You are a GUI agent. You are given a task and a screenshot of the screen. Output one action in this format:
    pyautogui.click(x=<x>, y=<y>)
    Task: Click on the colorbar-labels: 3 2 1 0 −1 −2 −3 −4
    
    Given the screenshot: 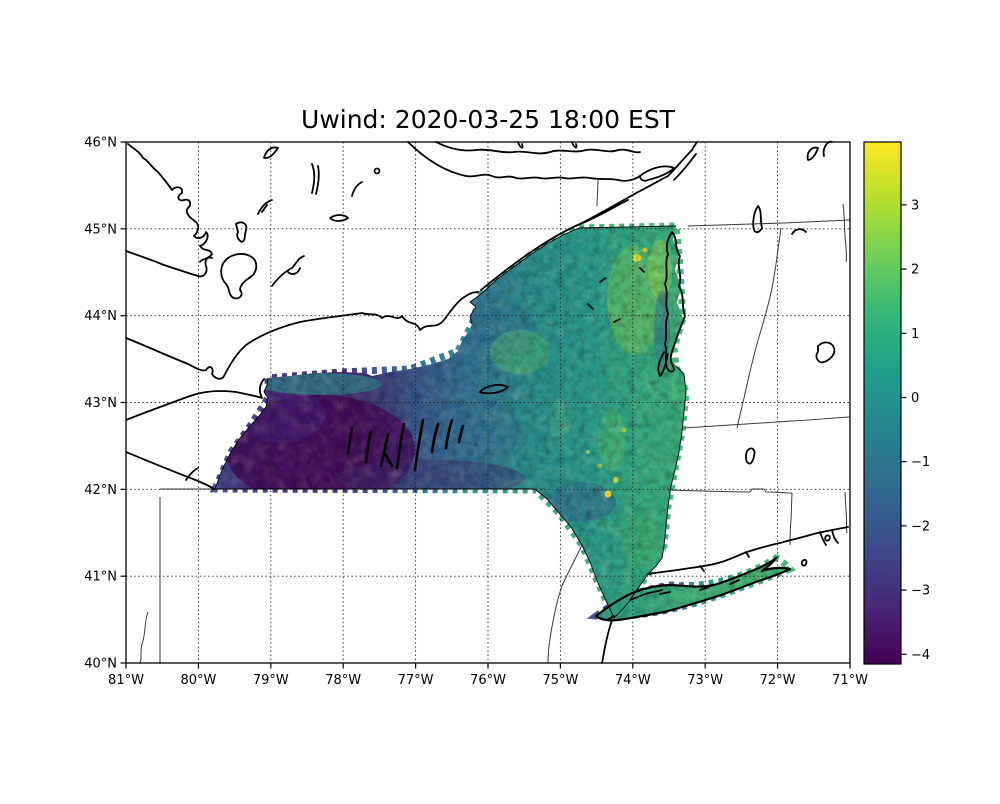 What is the action you would take?
    pyautogui.click(x=920, y=430)
    